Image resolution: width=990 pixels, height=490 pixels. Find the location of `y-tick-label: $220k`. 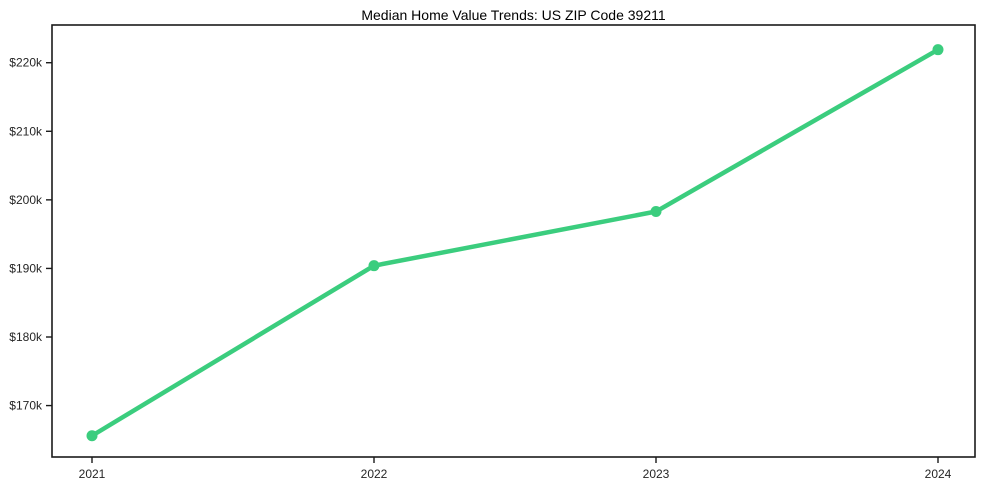

y-tick-label: $220k is located at coordinates (26, 63).